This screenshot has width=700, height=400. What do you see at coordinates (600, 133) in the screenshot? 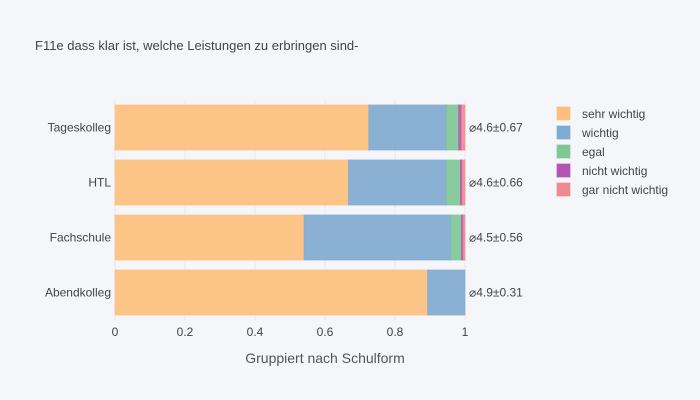
I see `legend-label: wichtig` at bounding box center [600, 133].